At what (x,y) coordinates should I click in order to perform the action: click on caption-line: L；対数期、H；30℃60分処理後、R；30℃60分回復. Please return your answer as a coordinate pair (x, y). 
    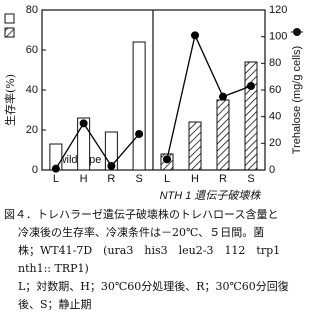
    Looking at the image, I should click on (153, 286).